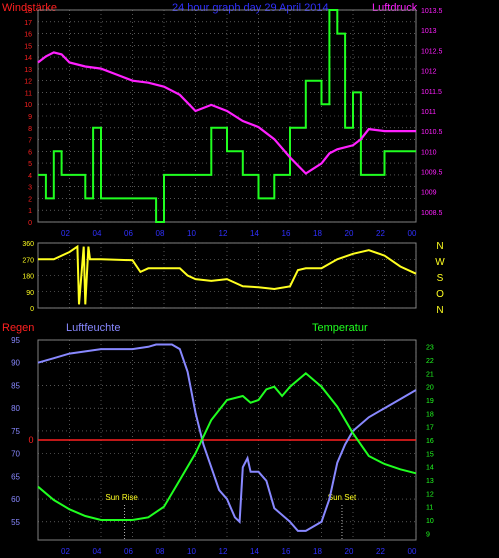 This screenshot has width=499, height=558. I want to click on chart1-ytick: 16, so click(28, 35).